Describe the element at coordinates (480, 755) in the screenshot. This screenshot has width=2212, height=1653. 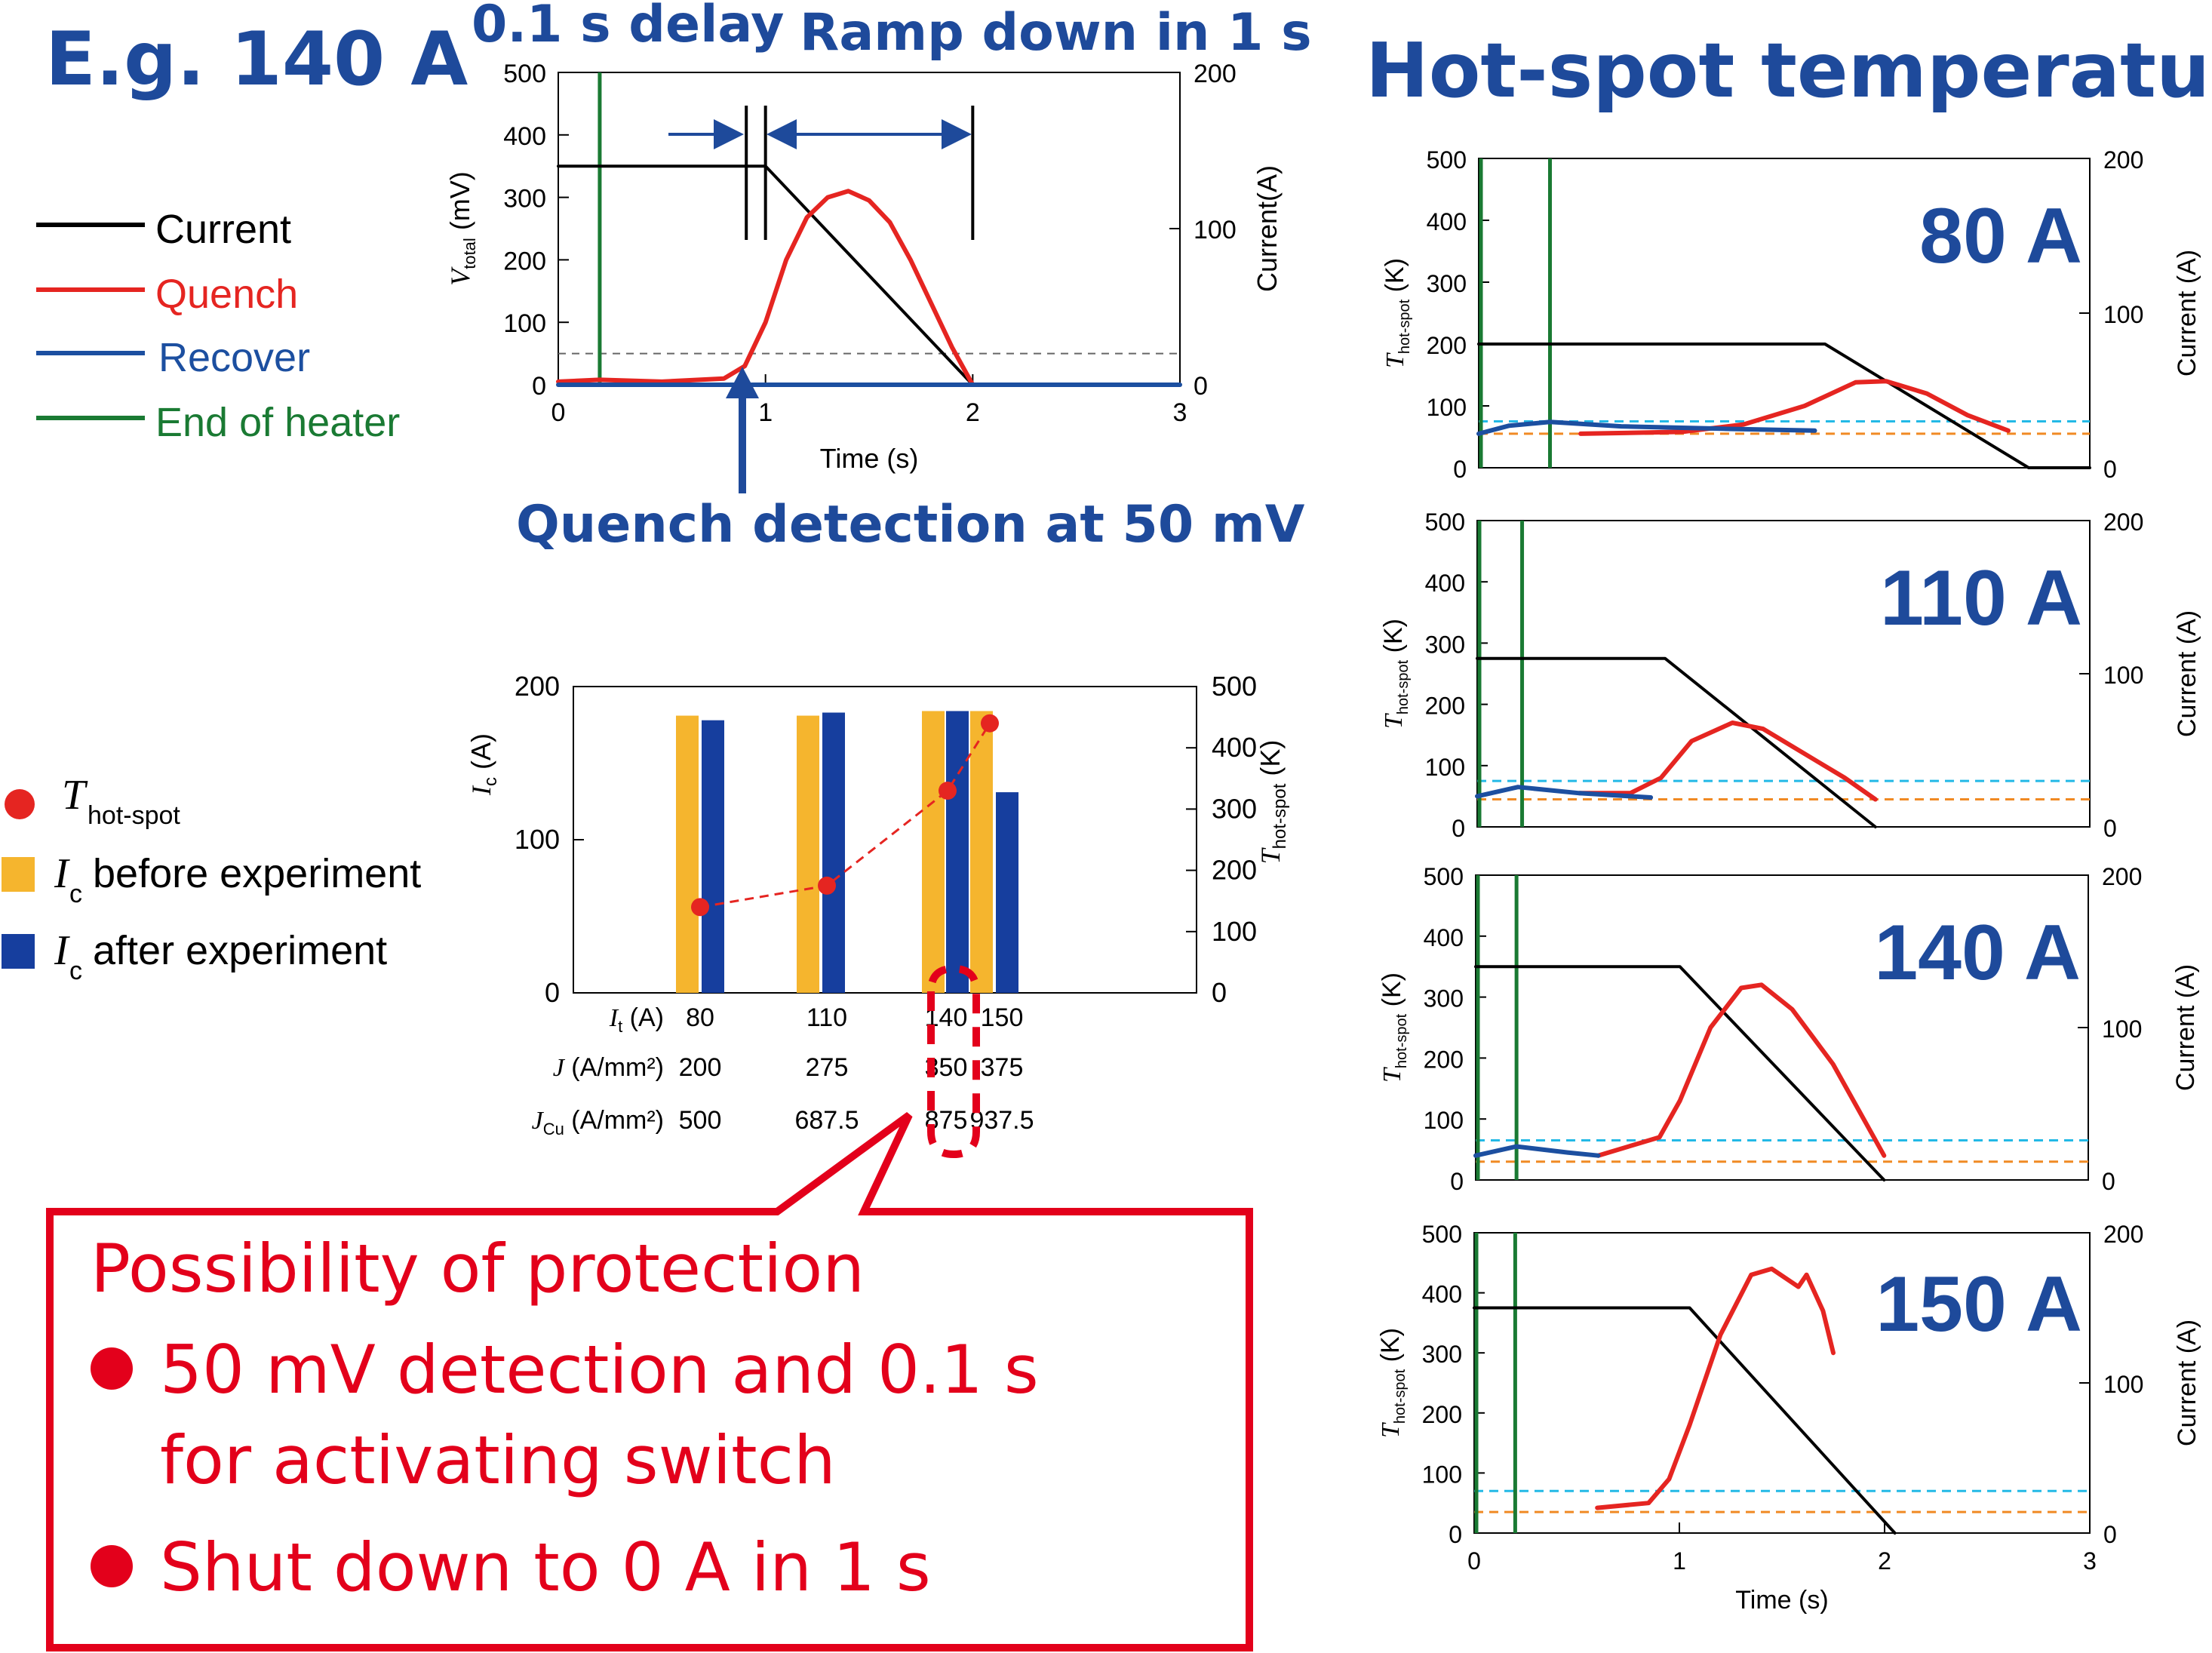
I see `y-axis-label-unit: (A)` at that location.